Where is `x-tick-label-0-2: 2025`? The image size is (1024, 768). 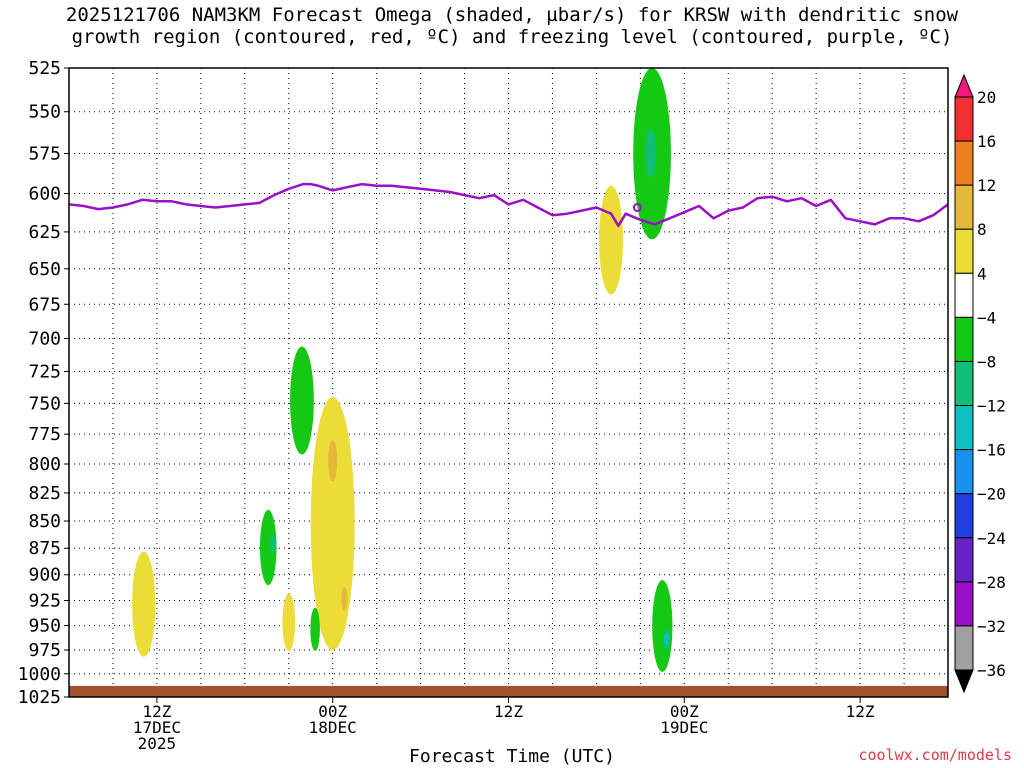
x-tick-label-0-2: 2025 is located at coordinates (157, 743).